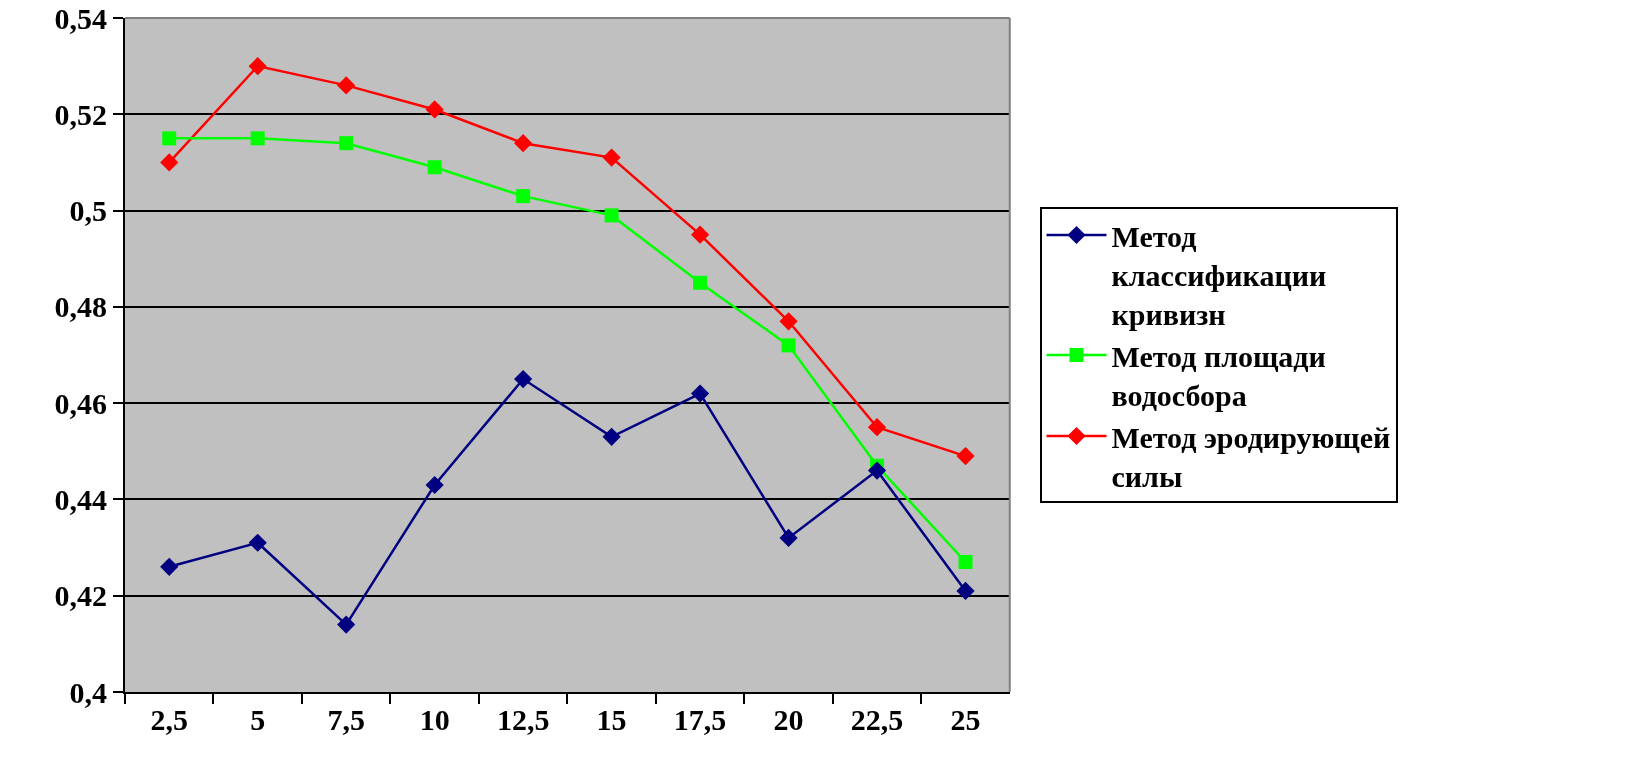 This screenshot has width=1642, height=772. I want to click on y-tick-label: 0,46, so click(80, 403).